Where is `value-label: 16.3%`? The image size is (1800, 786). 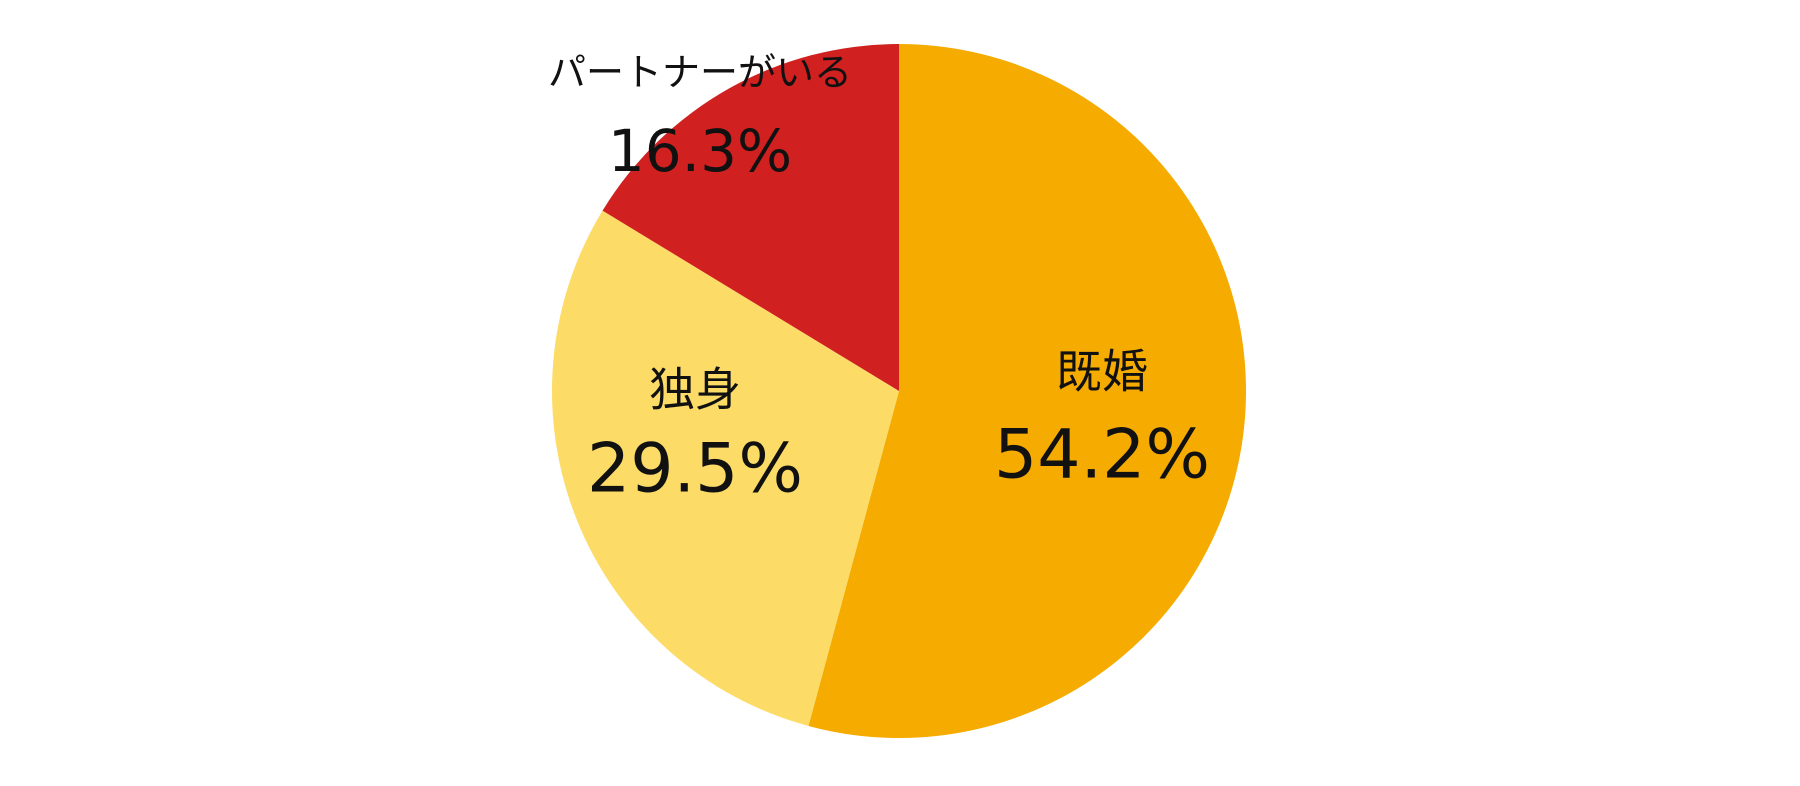 value-label: 16.3% is located at coordinates (700, 151).